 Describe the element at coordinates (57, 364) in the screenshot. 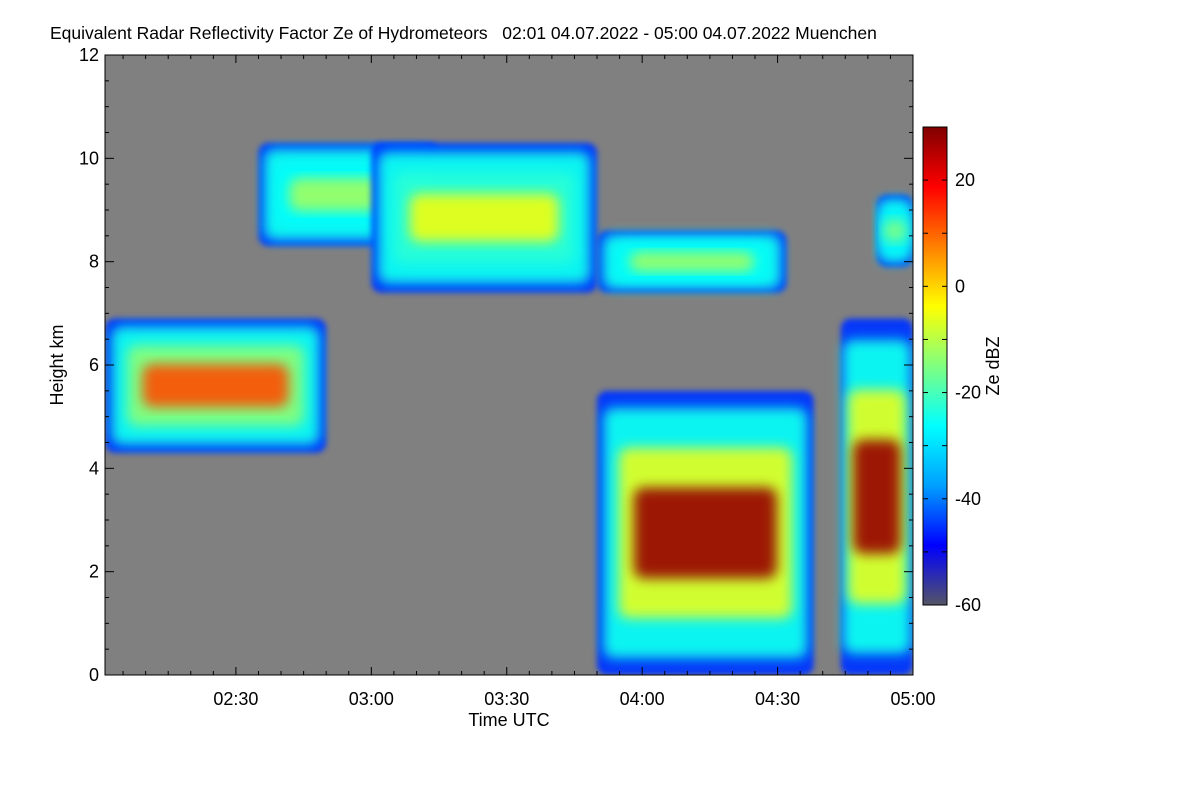

I see `y-axis-label: Height km` at that location.